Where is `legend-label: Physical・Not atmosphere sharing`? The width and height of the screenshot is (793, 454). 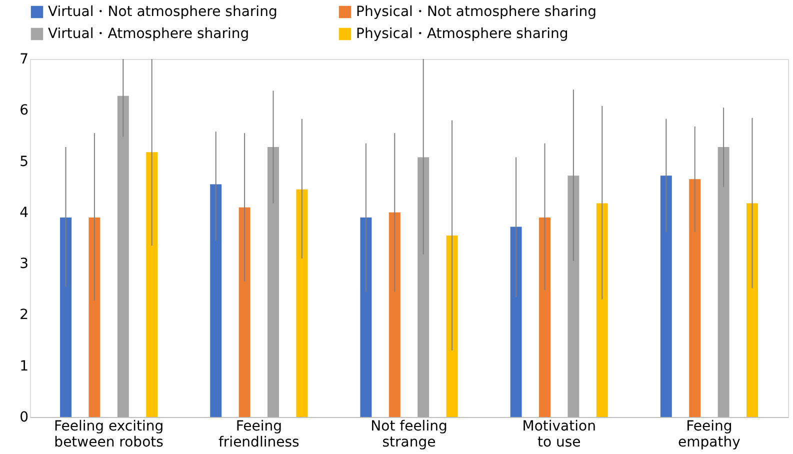
legend-label: Physical・Not atmosphere sharing is located at coordinates (476, 12).